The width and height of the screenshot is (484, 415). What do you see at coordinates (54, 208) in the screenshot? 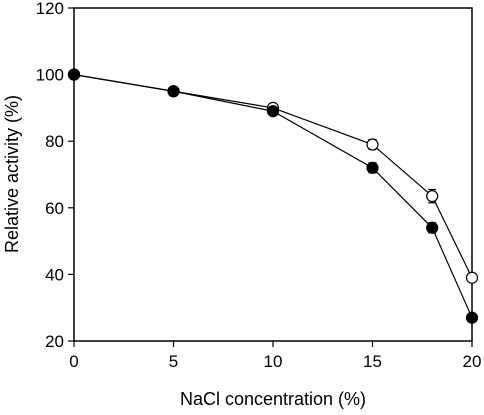
I see `y-tick-label: 60` at bounding box center [54, 208].